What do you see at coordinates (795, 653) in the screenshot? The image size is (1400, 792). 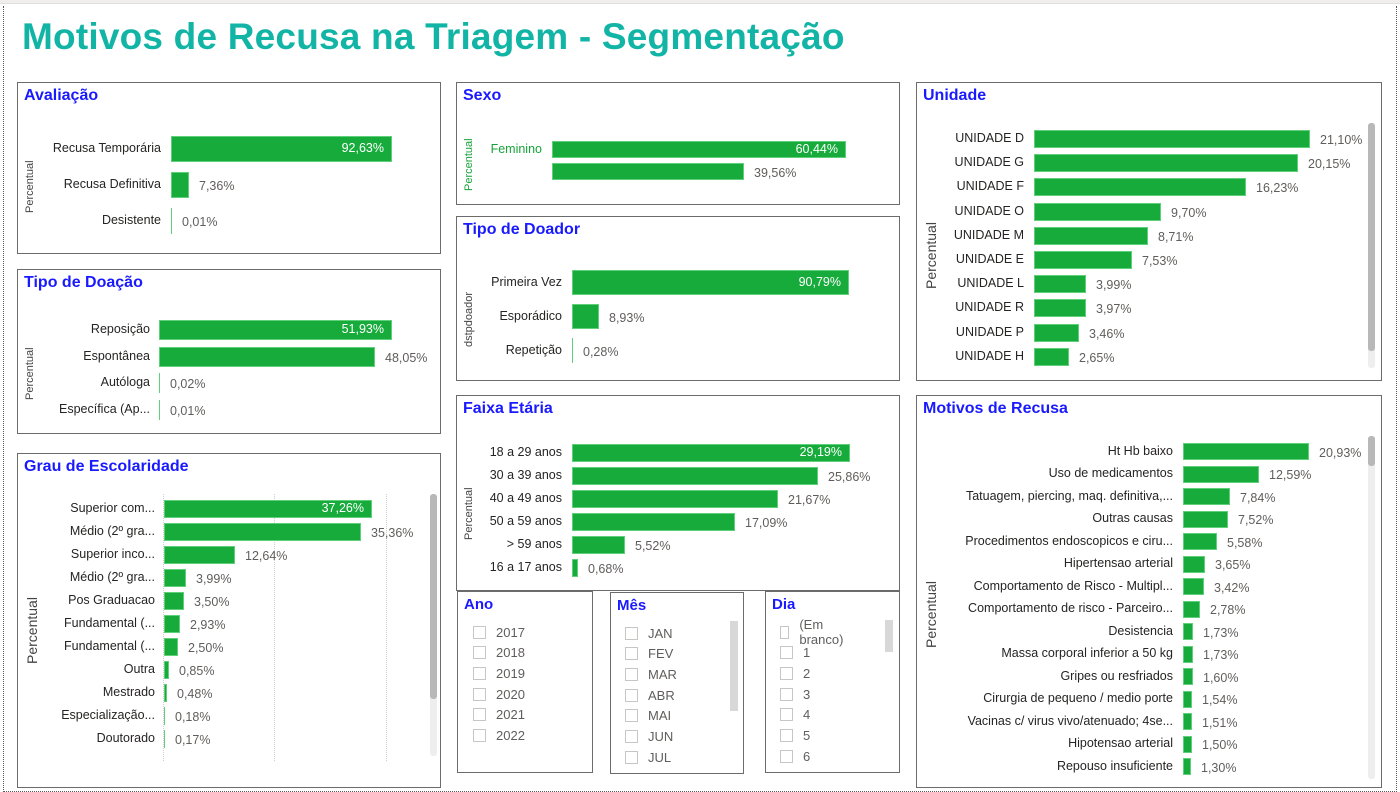 I see `slicer-item: 1` at bounding box center [795, 653].